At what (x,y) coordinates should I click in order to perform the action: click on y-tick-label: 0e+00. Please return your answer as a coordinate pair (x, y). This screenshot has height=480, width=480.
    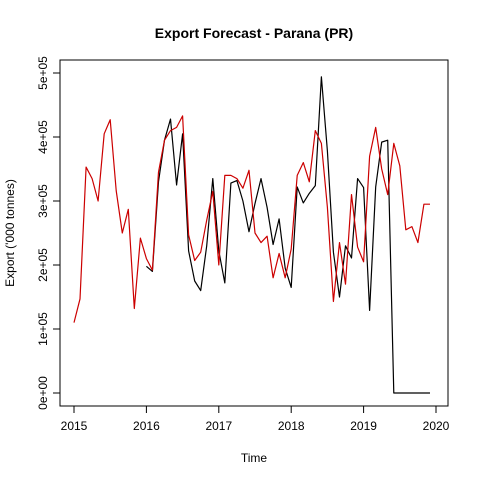
    Looking at the image, I should click on (43, 393).